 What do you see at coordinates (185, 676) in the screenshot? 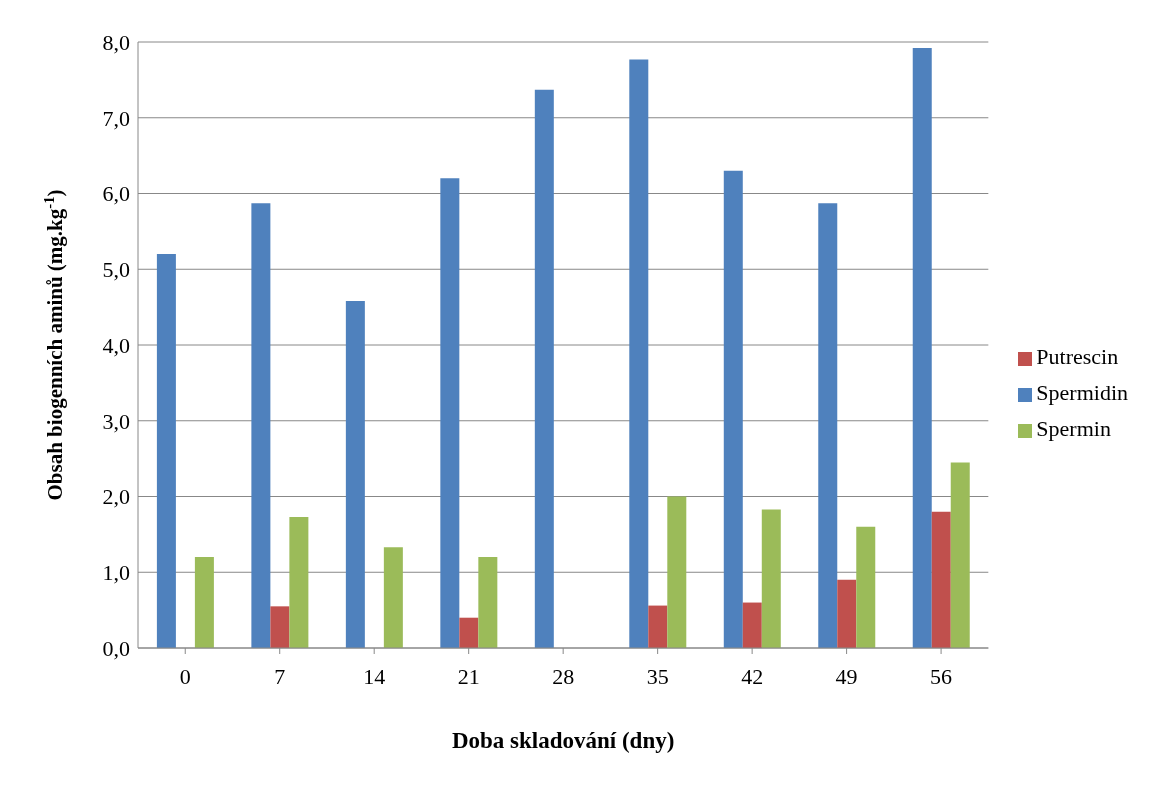
I see `x-tick-label: 0` at bounding box center [185, 676].